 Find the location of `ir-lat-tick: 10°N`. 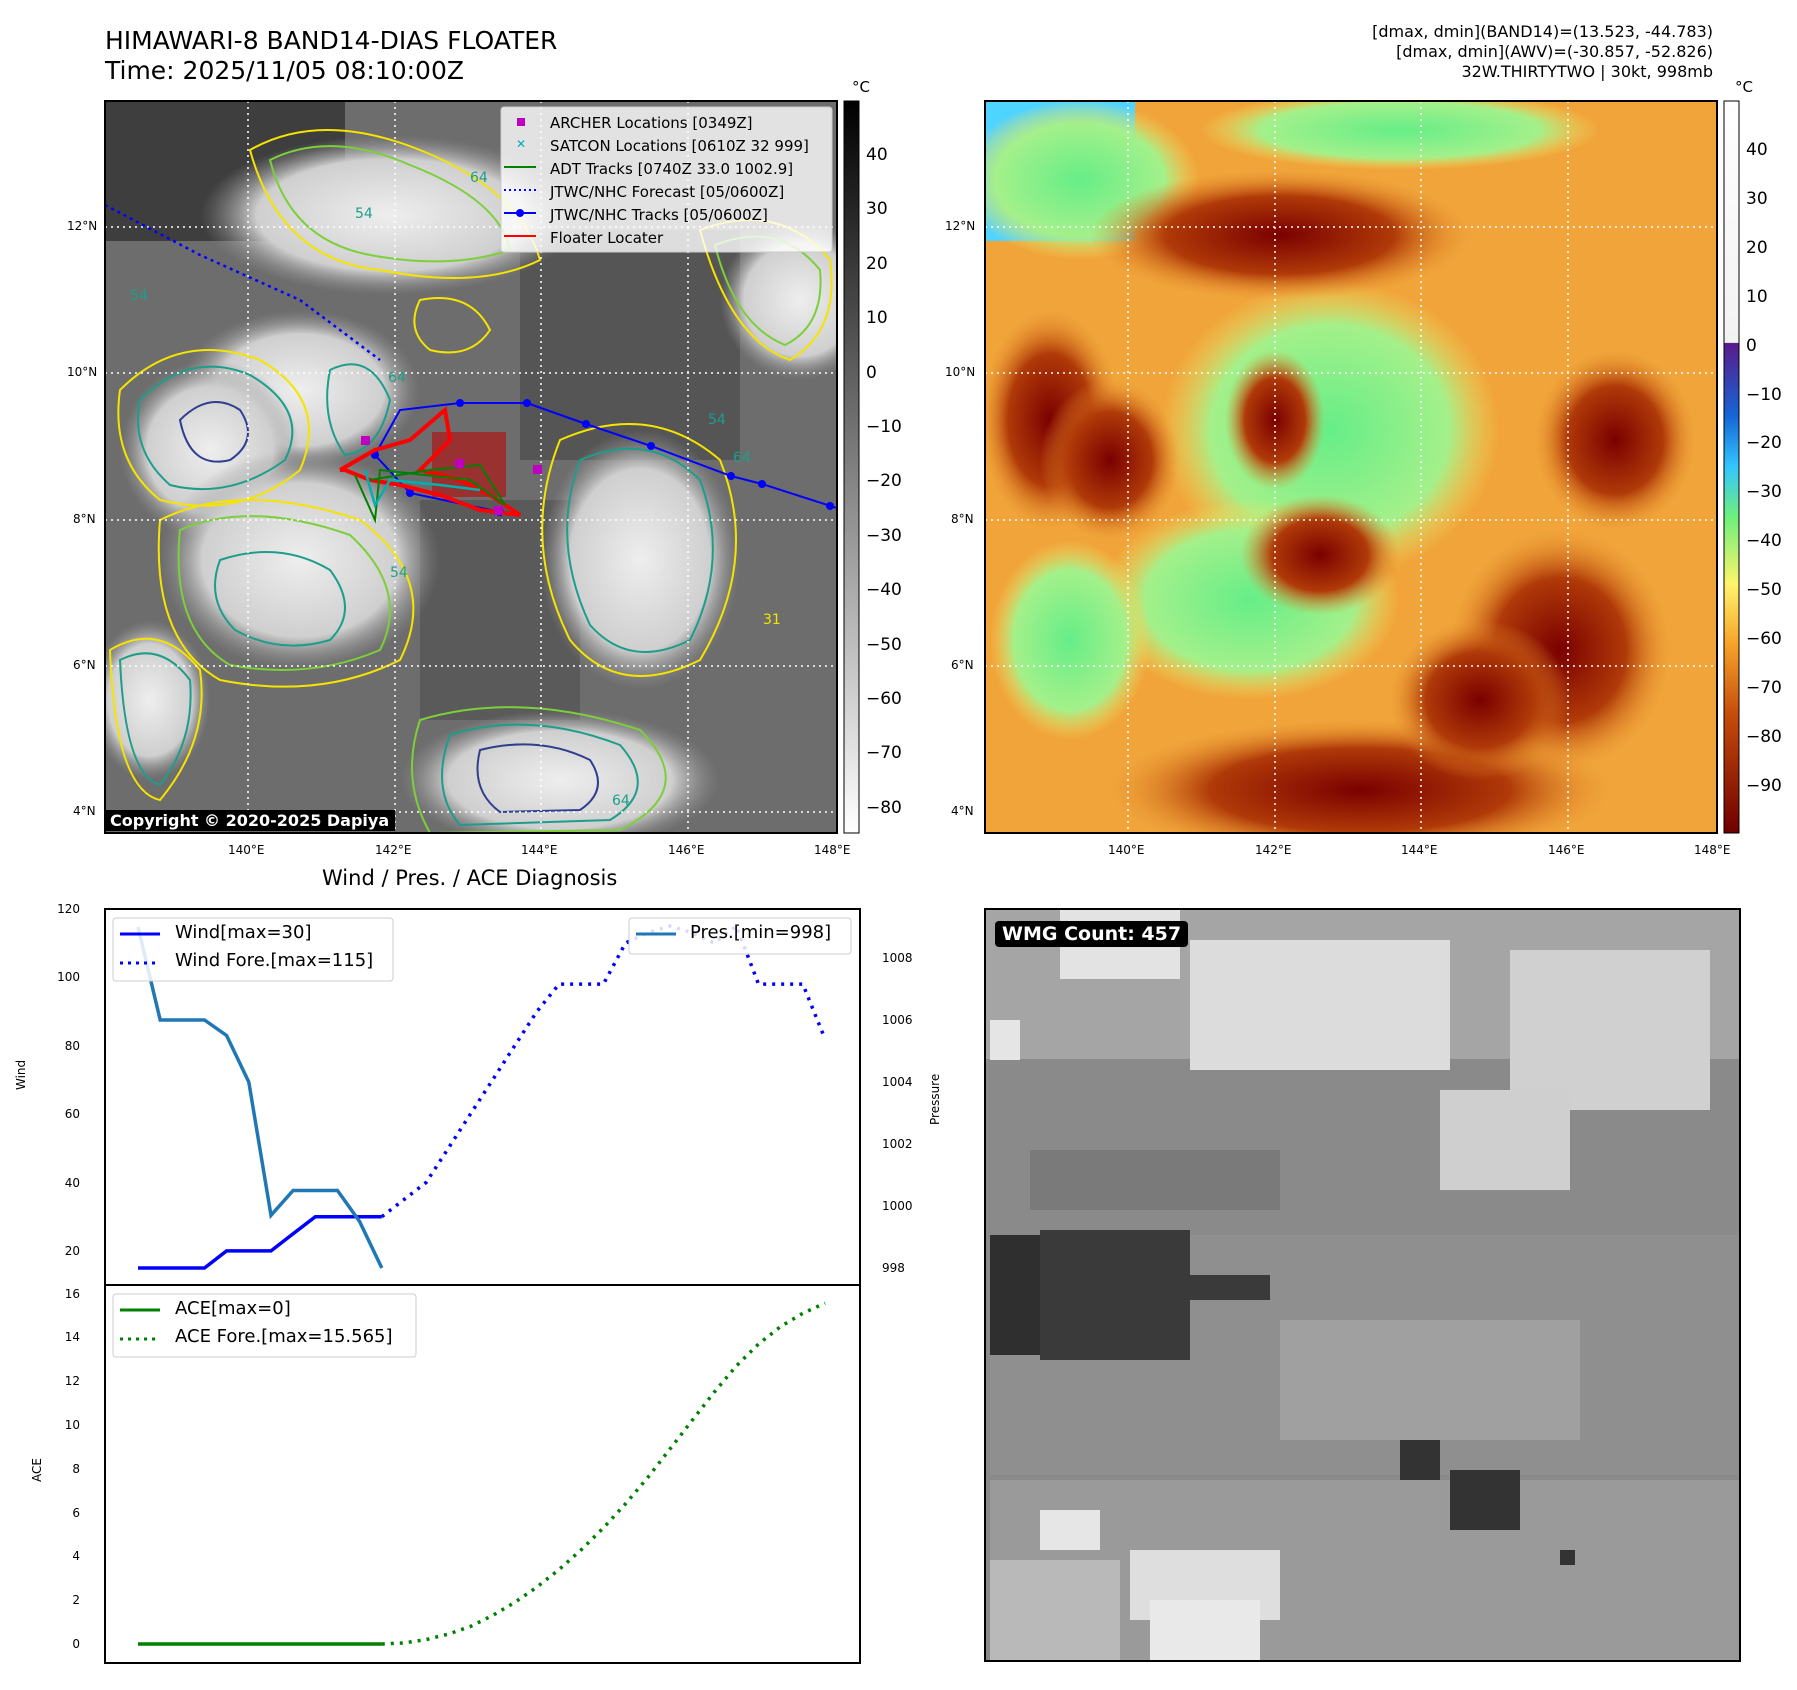

ir-lat-tick: 10°N is located at coordinates (82, 372).